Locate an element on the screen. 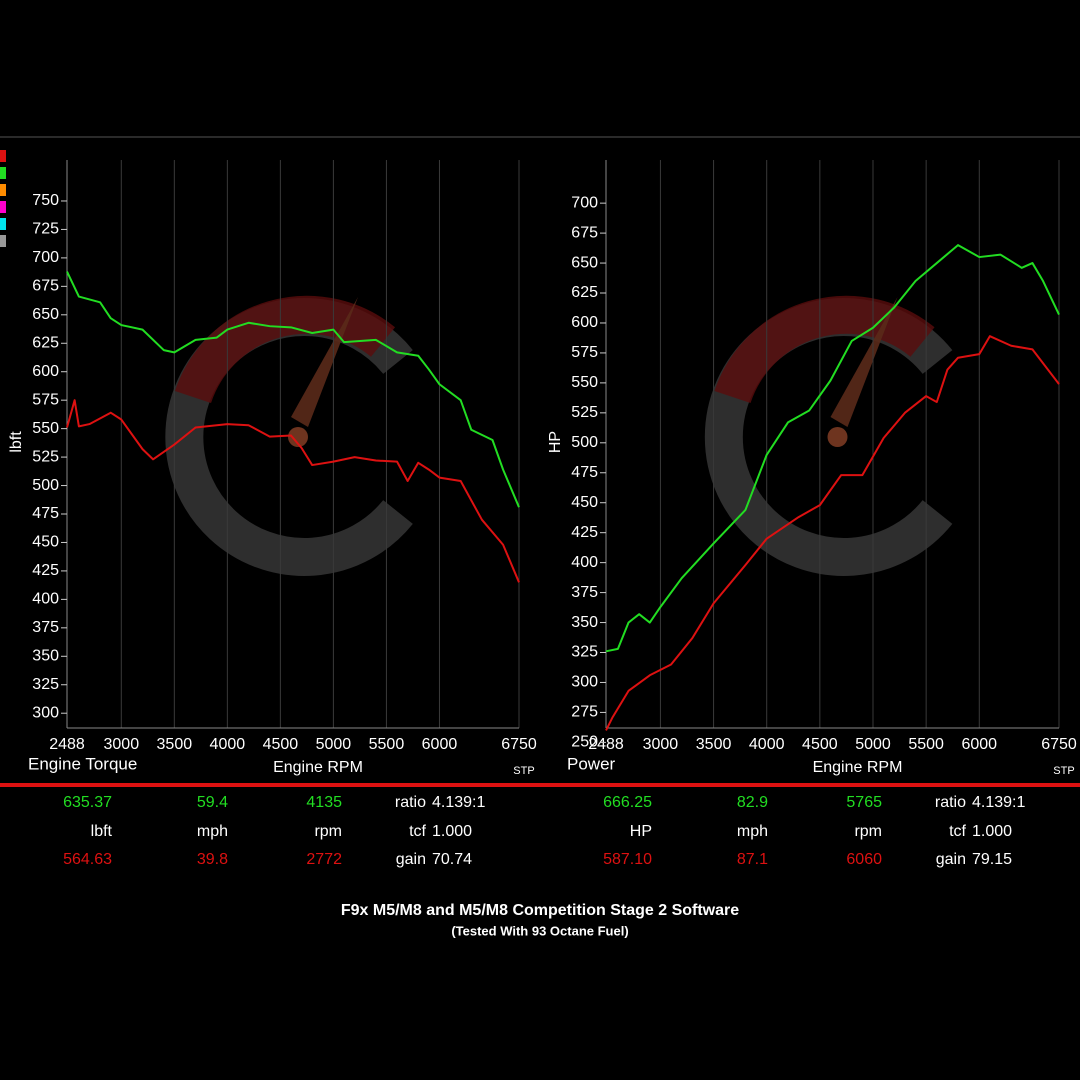 The width and height of the screenshot is (1080, 1080). readout: 635.37 is located at coordinates (87, 802).